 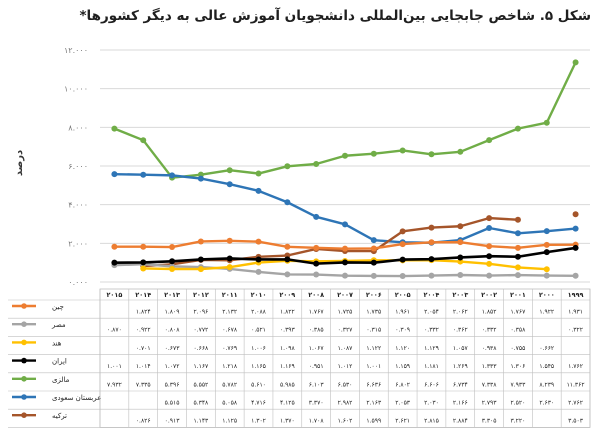 I want to click on table-cell: ۶.۶۰۶, so click(x=431, y=384).